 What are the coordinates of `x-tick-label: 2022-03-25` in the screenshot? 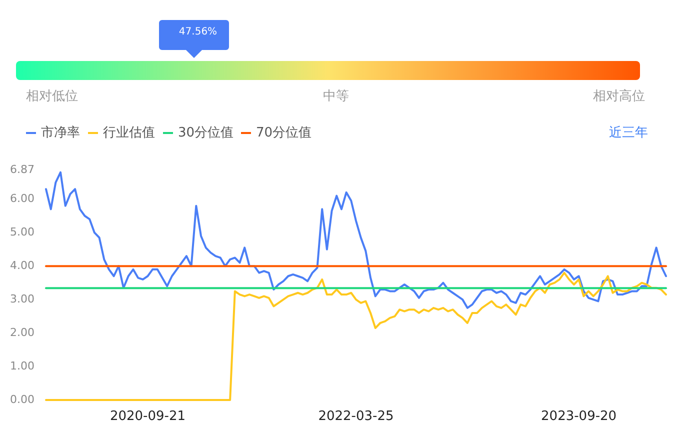 It's located at (356, 416).